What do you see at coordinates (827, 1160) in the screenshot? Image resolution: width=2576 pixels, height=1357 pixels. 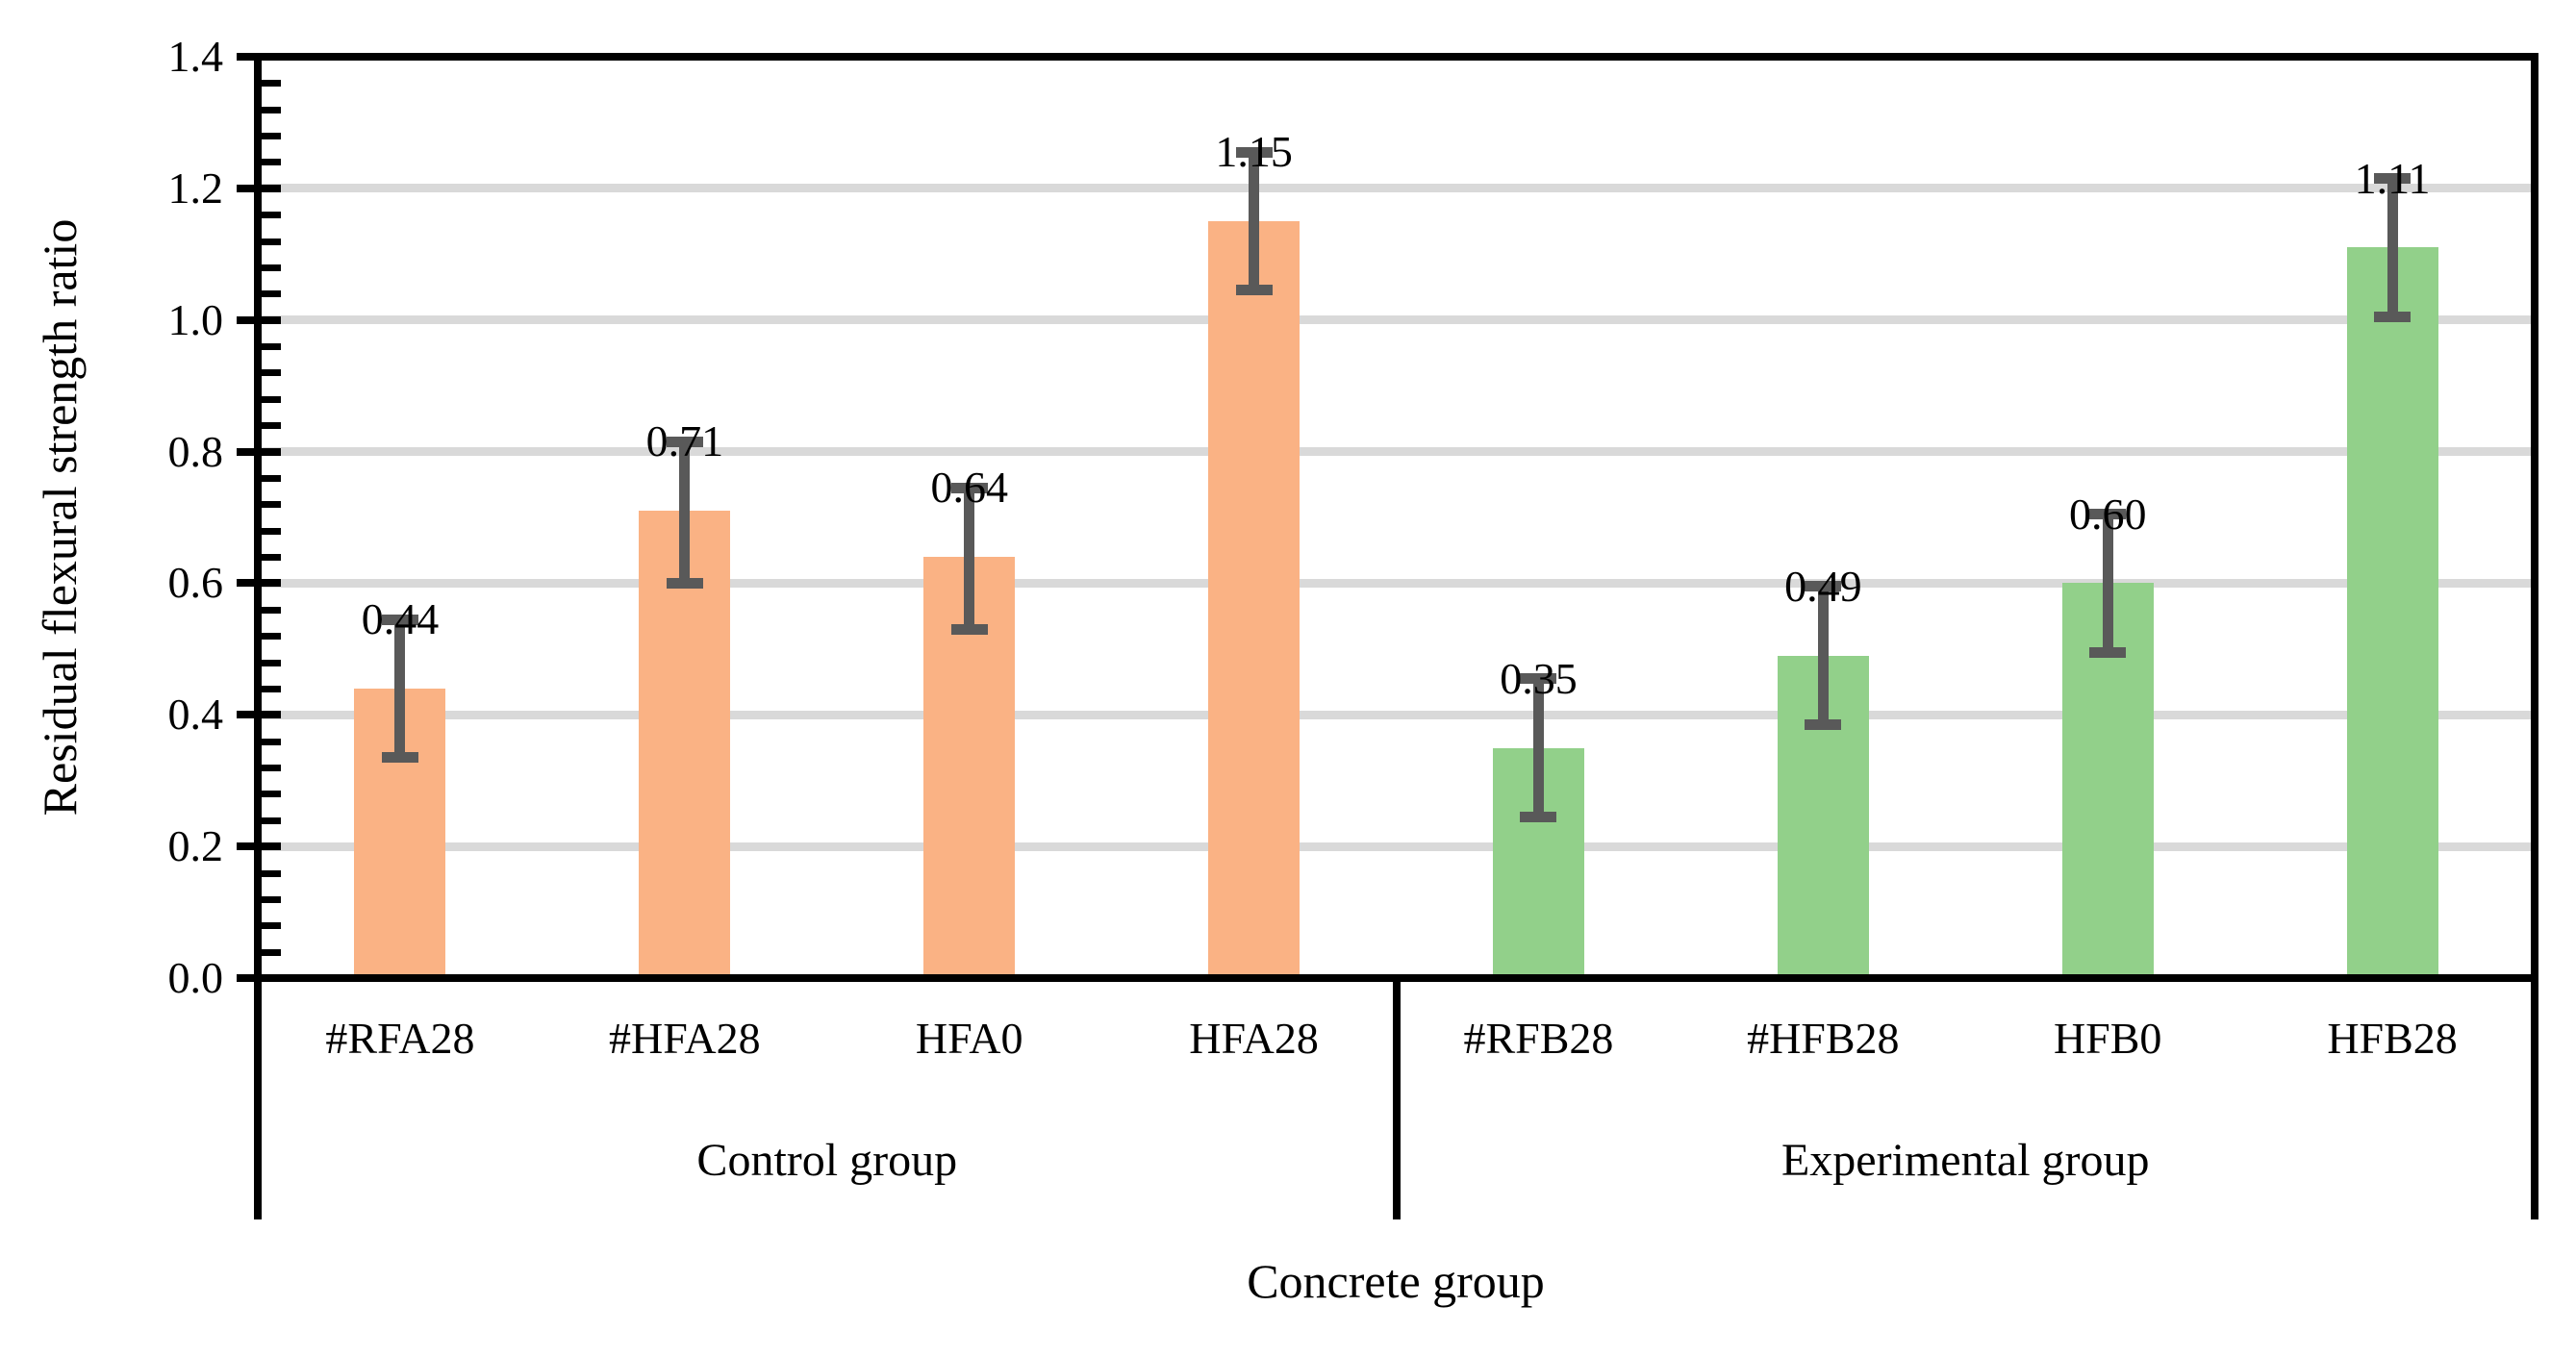 I see `x-axis-group-label: Control group` at bounding box center [827, 1160].